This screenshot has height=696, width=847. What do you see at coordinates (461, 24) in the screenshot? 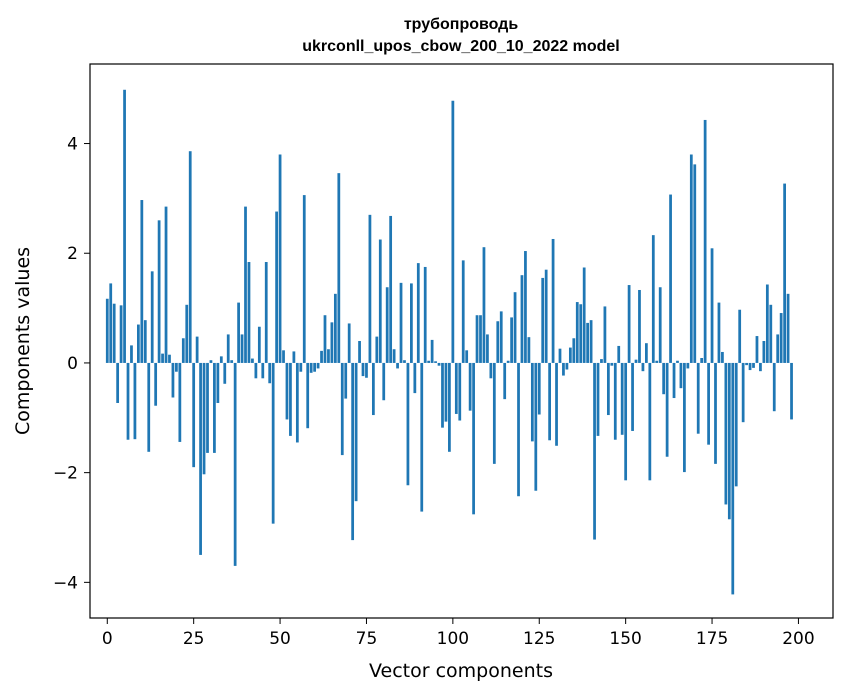
I see `chart-title: трубопроводь` at bounding box center [461, 24].